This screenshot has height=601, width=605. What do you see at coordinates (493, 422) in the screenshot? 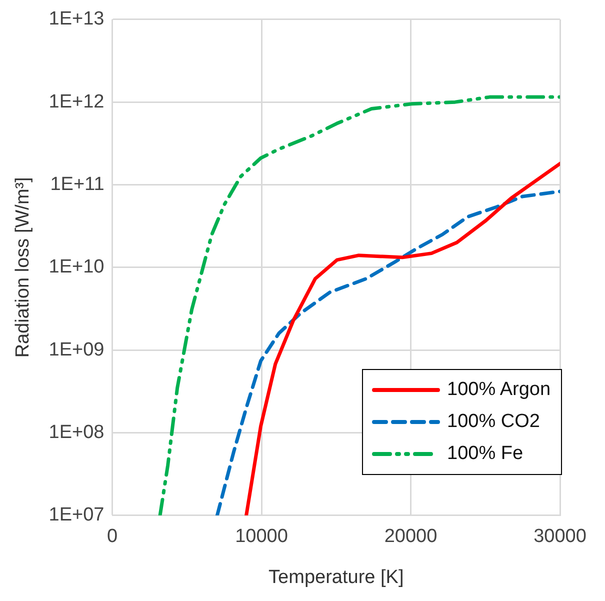
I see `legend-label: 100% CO2` at bounding box center [493, 422].